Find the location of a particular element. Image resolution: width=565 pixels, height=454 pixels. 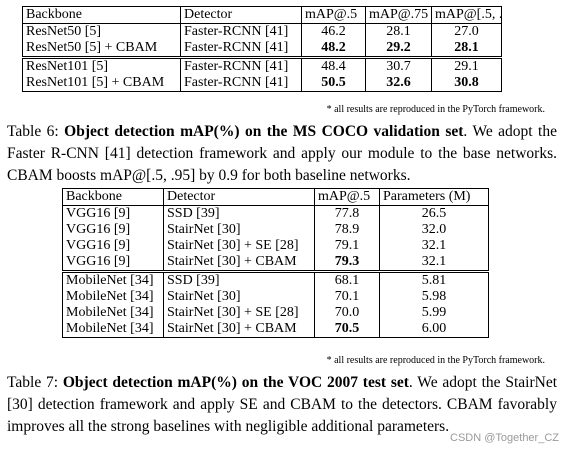

table-row: VGG16 [9] SSD [39] 77.8 26.5 is located at coordinates (275, 213).